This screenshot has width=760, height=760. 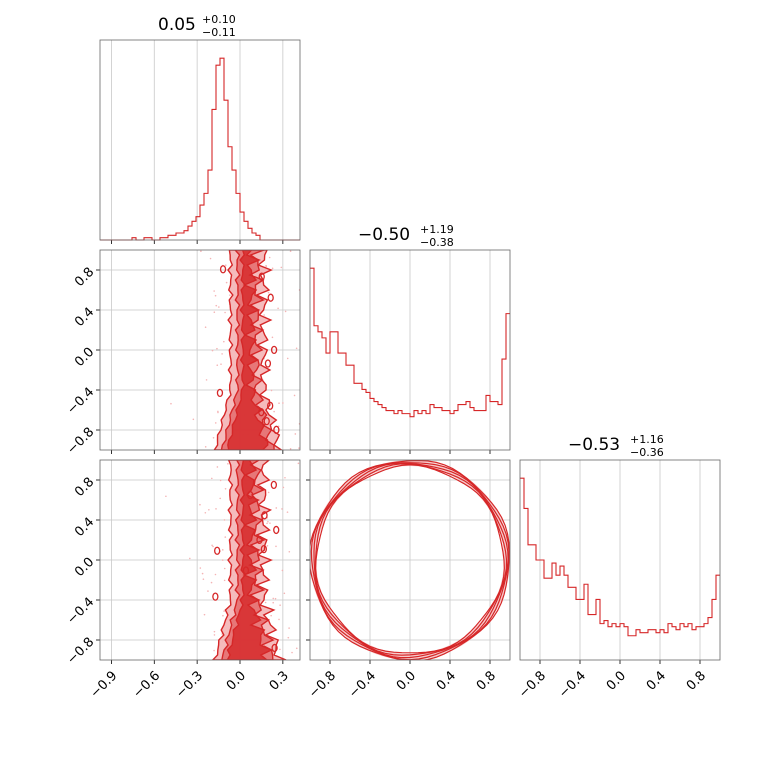 What do you see at coordinates (647, 439) in the screenshot?
I see `title-plus-2: +1.16` at bounding box center [647, 439].